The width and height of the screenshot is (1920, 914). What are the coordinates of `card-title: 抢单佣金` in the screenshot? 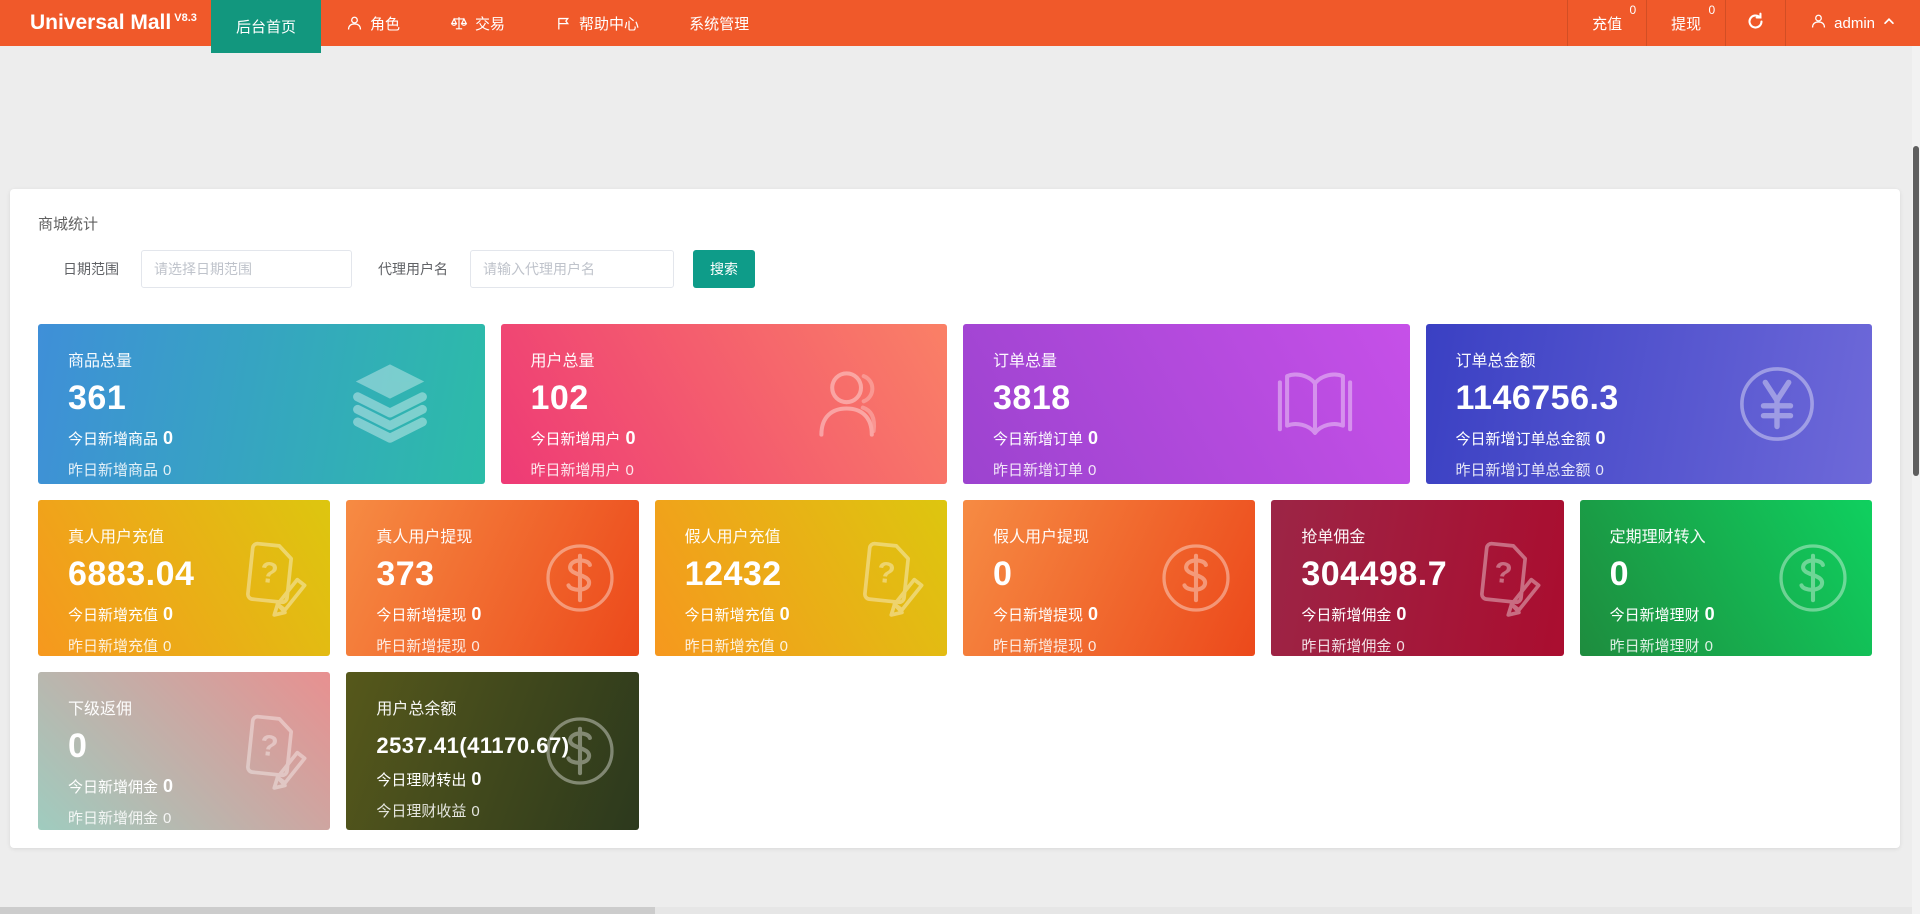 It's located at (1333, 537).